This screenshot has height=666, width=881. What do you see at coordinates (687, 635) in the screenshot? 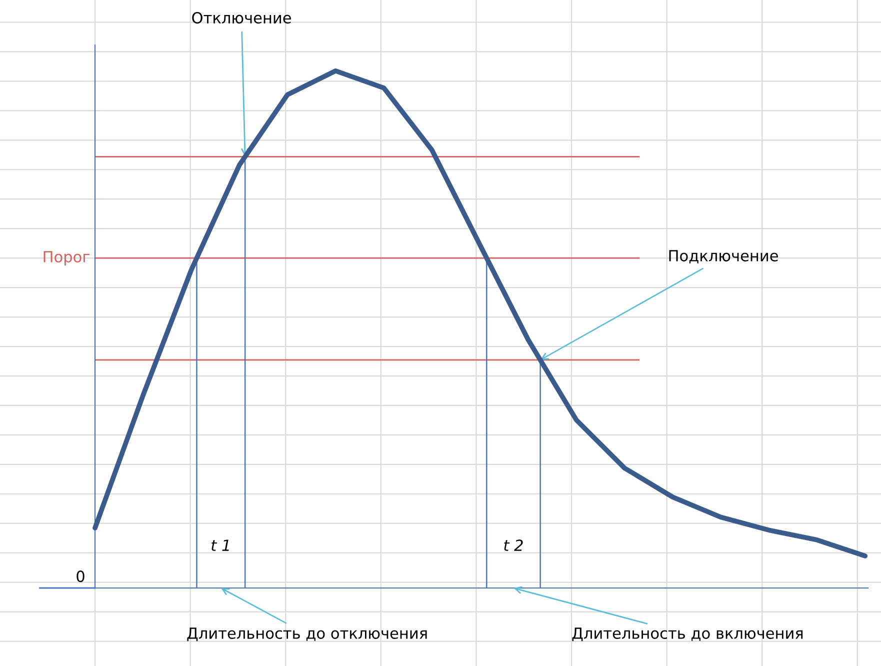
I see `text: Длительность до включения` at bounding box center [687, 635].